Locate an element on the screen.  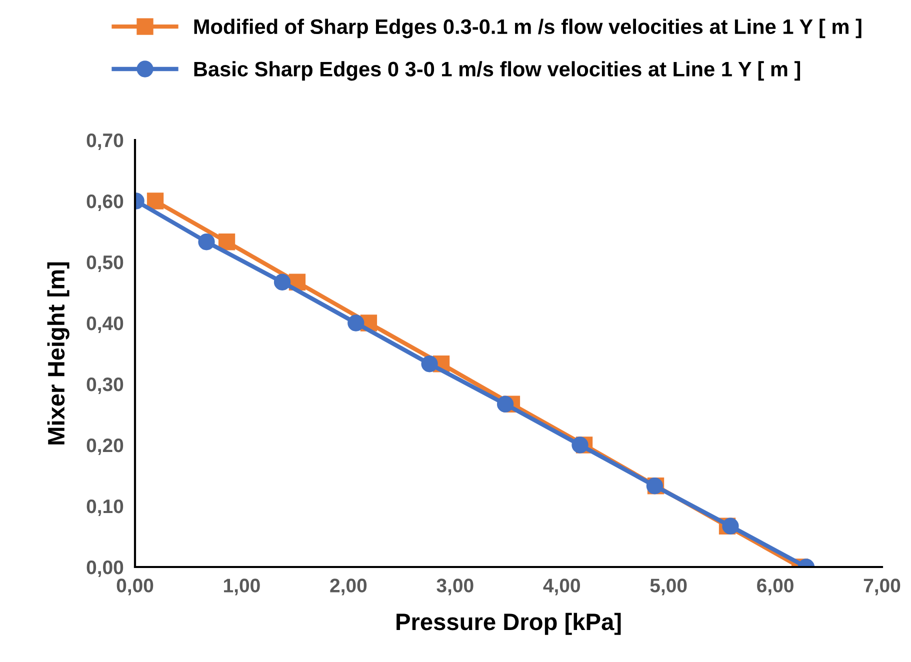
x-tick-label: 3,00 is located at coordinates (455, 587).